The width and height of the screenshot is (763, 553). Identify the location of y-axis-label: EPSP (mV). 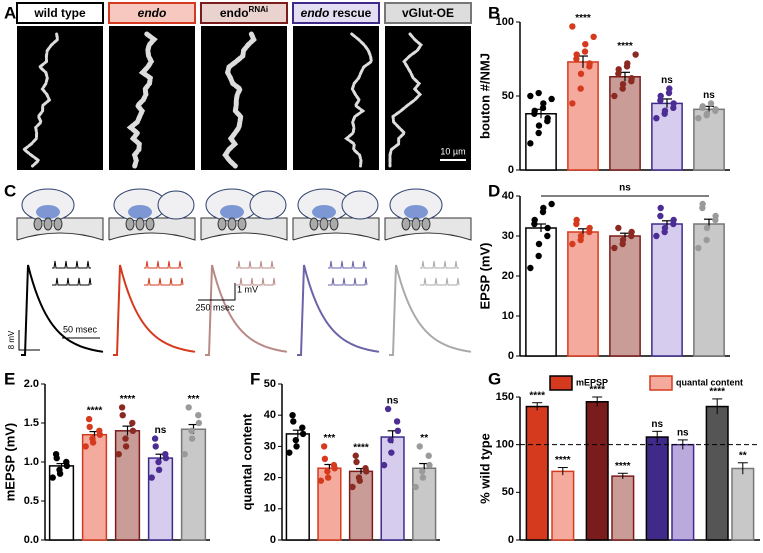
(484, 276).